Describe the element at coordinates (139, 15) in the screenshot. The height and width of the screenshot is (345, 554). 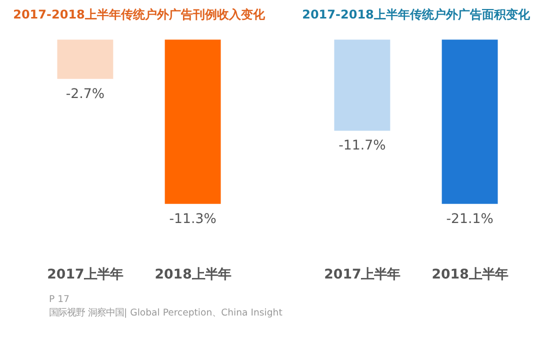
I see `chart-title: 2017-2018上半年传统户外广告刊例收入变化` at that location.